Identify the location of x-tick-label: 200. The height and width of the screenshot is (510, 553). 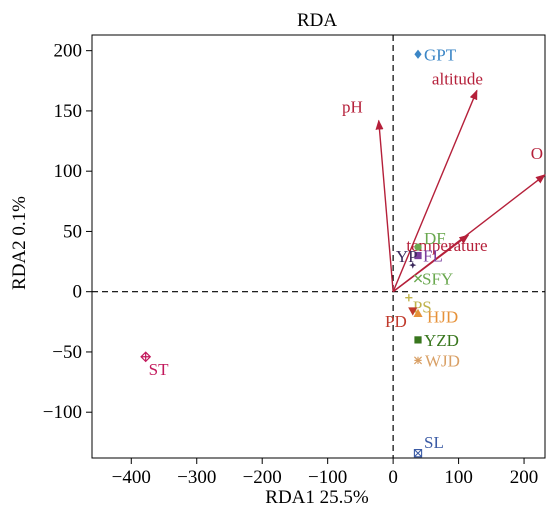
(524, 477).